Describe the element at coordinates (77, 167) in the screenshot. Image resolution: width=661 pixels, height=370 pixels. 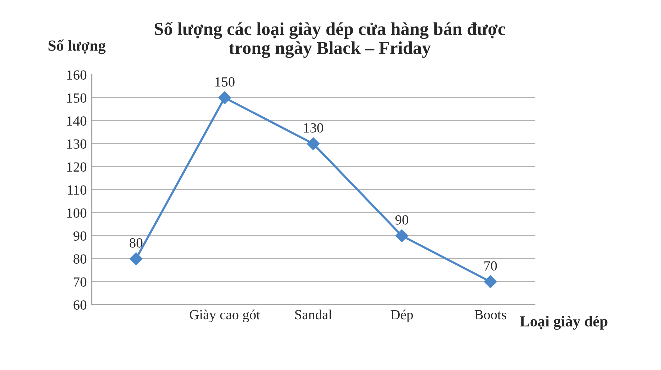
I see `y-tick-label: 120` at that location.